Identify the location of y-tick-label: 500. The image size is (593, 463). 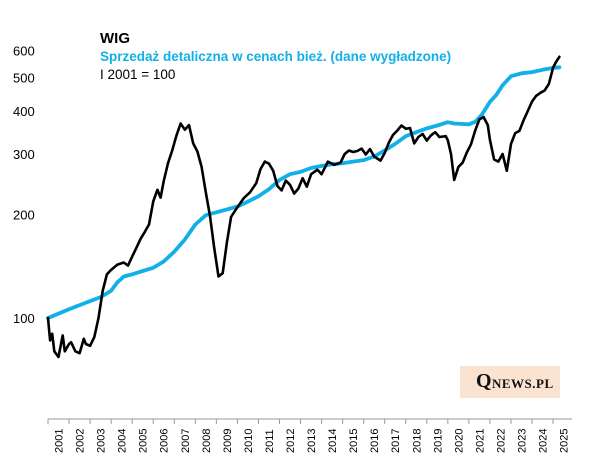
(24, 78).